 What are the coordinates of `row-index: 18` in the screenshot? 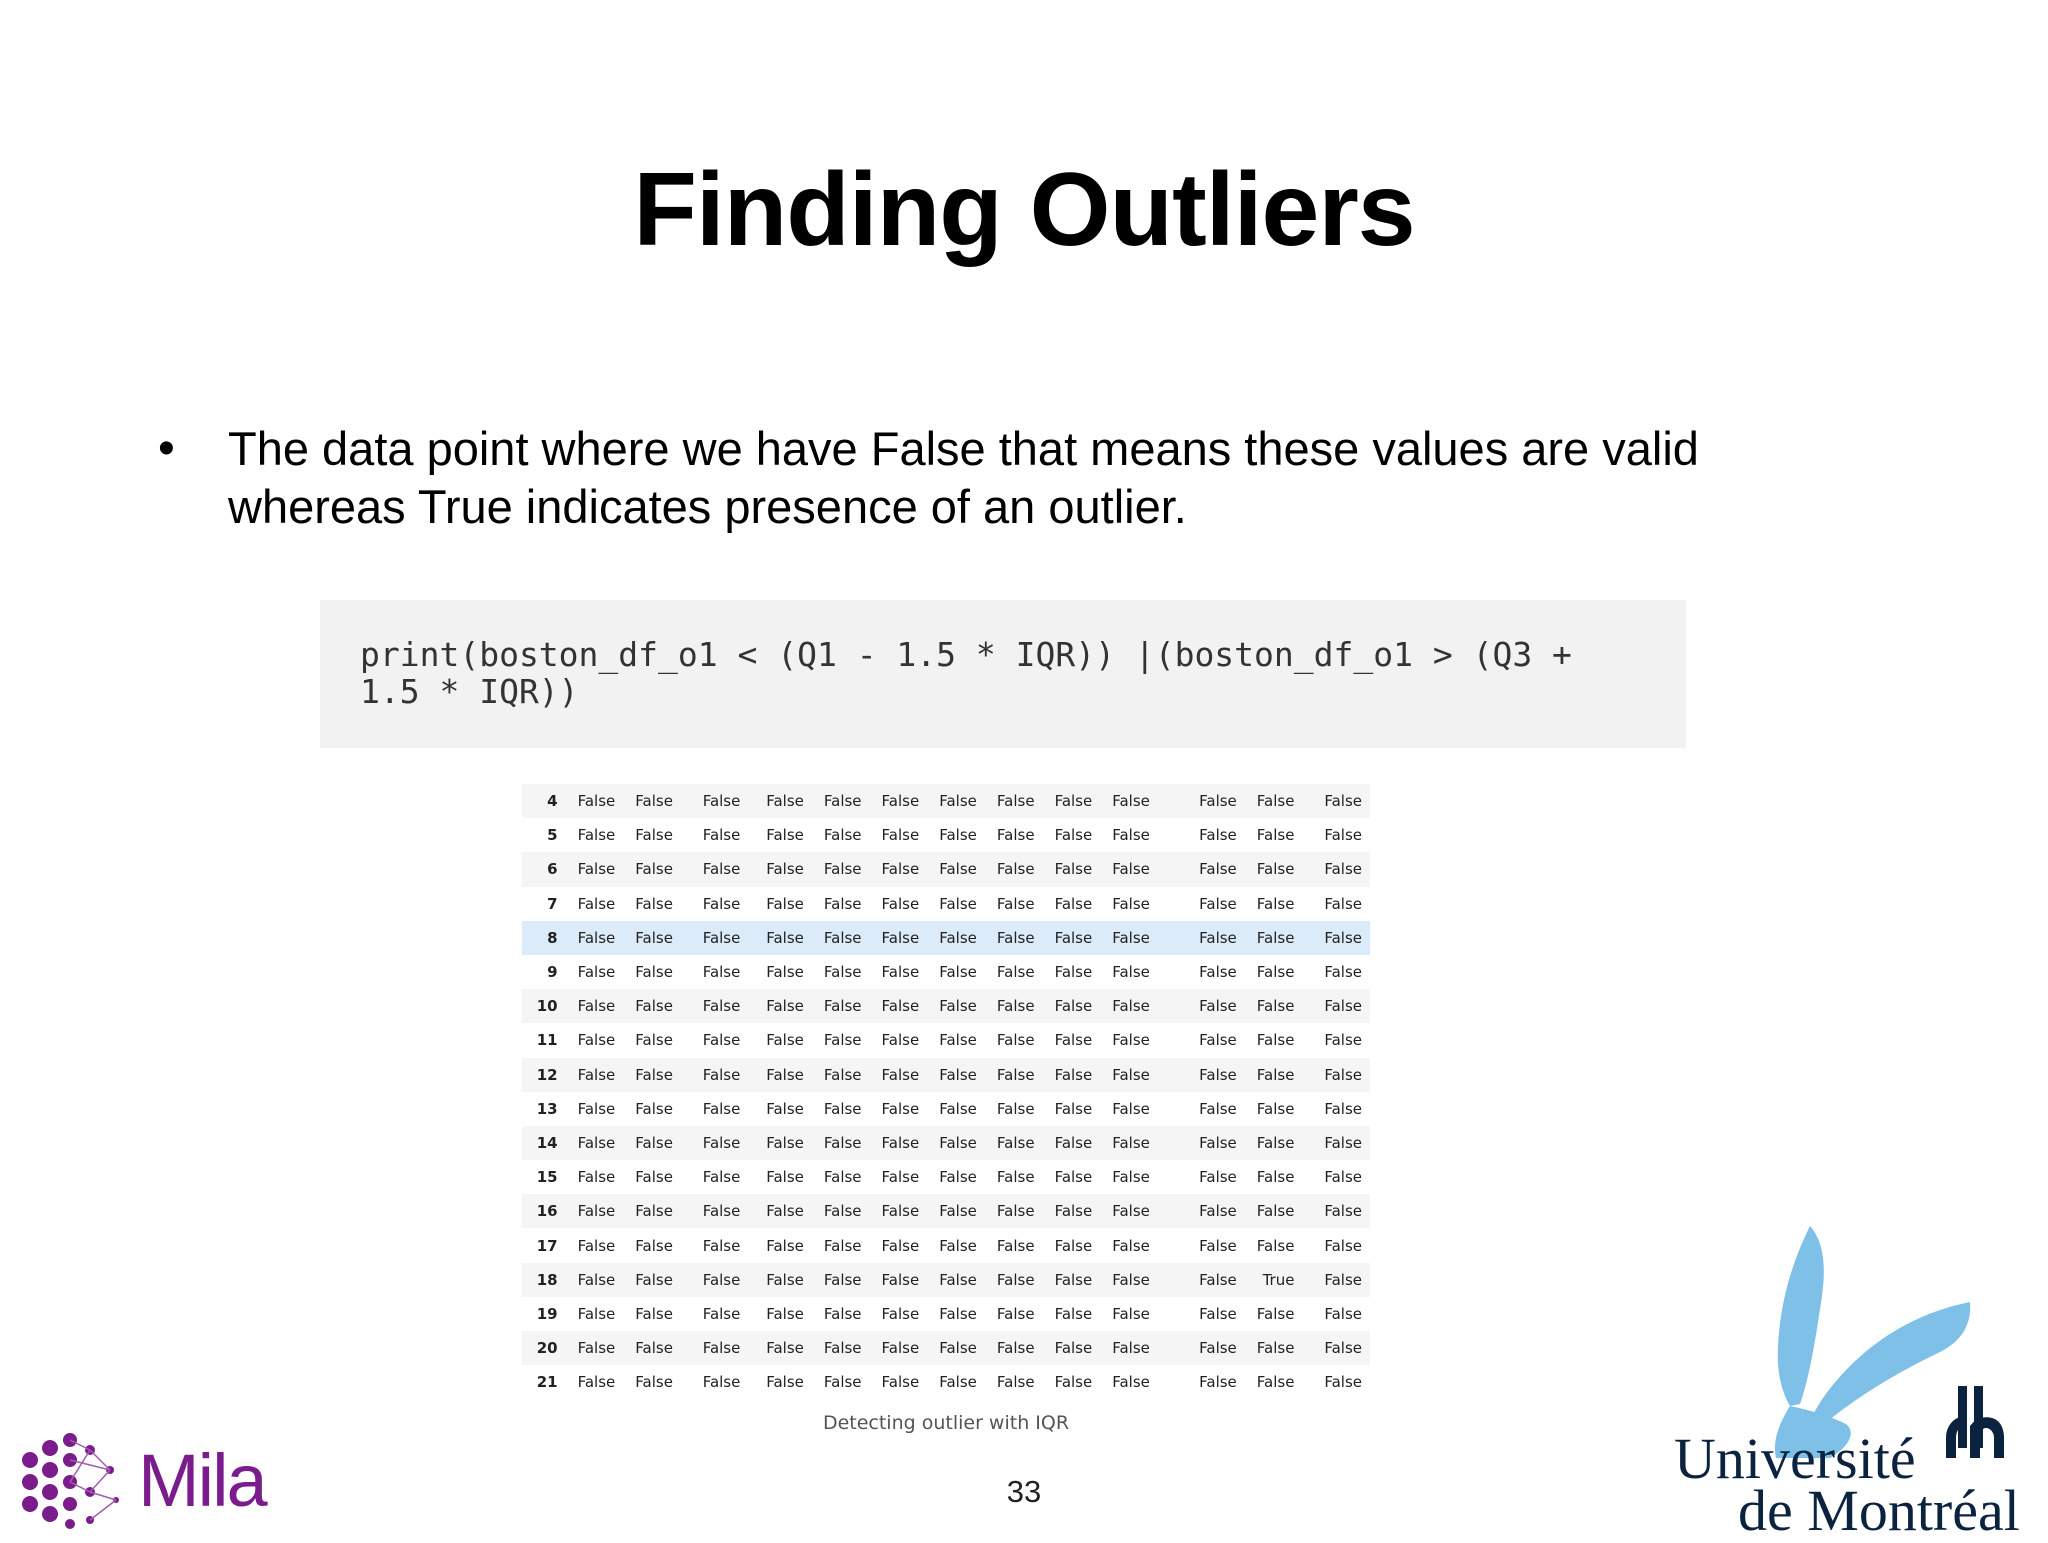 It's located at (544, 1279).